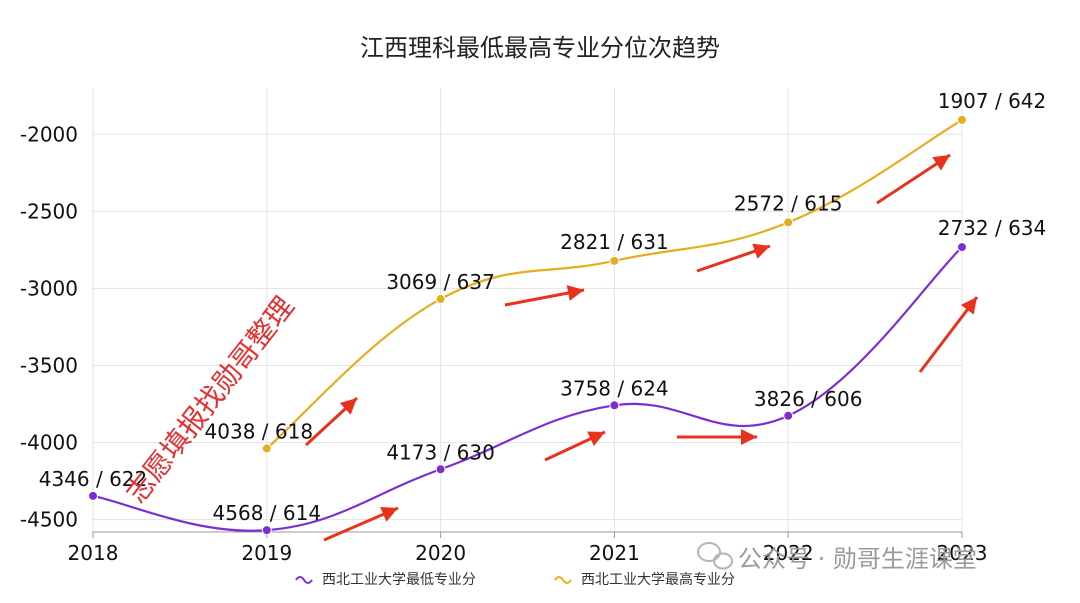 The image size is (1080, 603). What do you see at coordinates (614, 553) in the screenshot?
I see `x-tick-label: 2021` at bounding box center [614, 553].